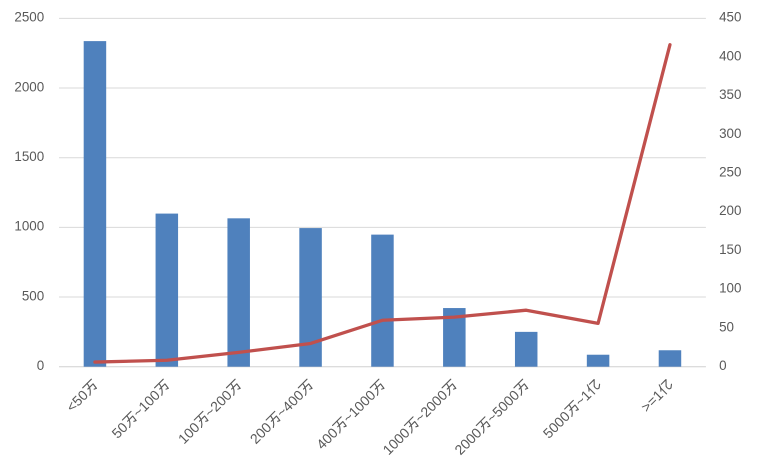 The image size is (763, 468). Describe the element at coordinates (29, 156) in the screenshot. I see `svg-text: 1500` at that location.